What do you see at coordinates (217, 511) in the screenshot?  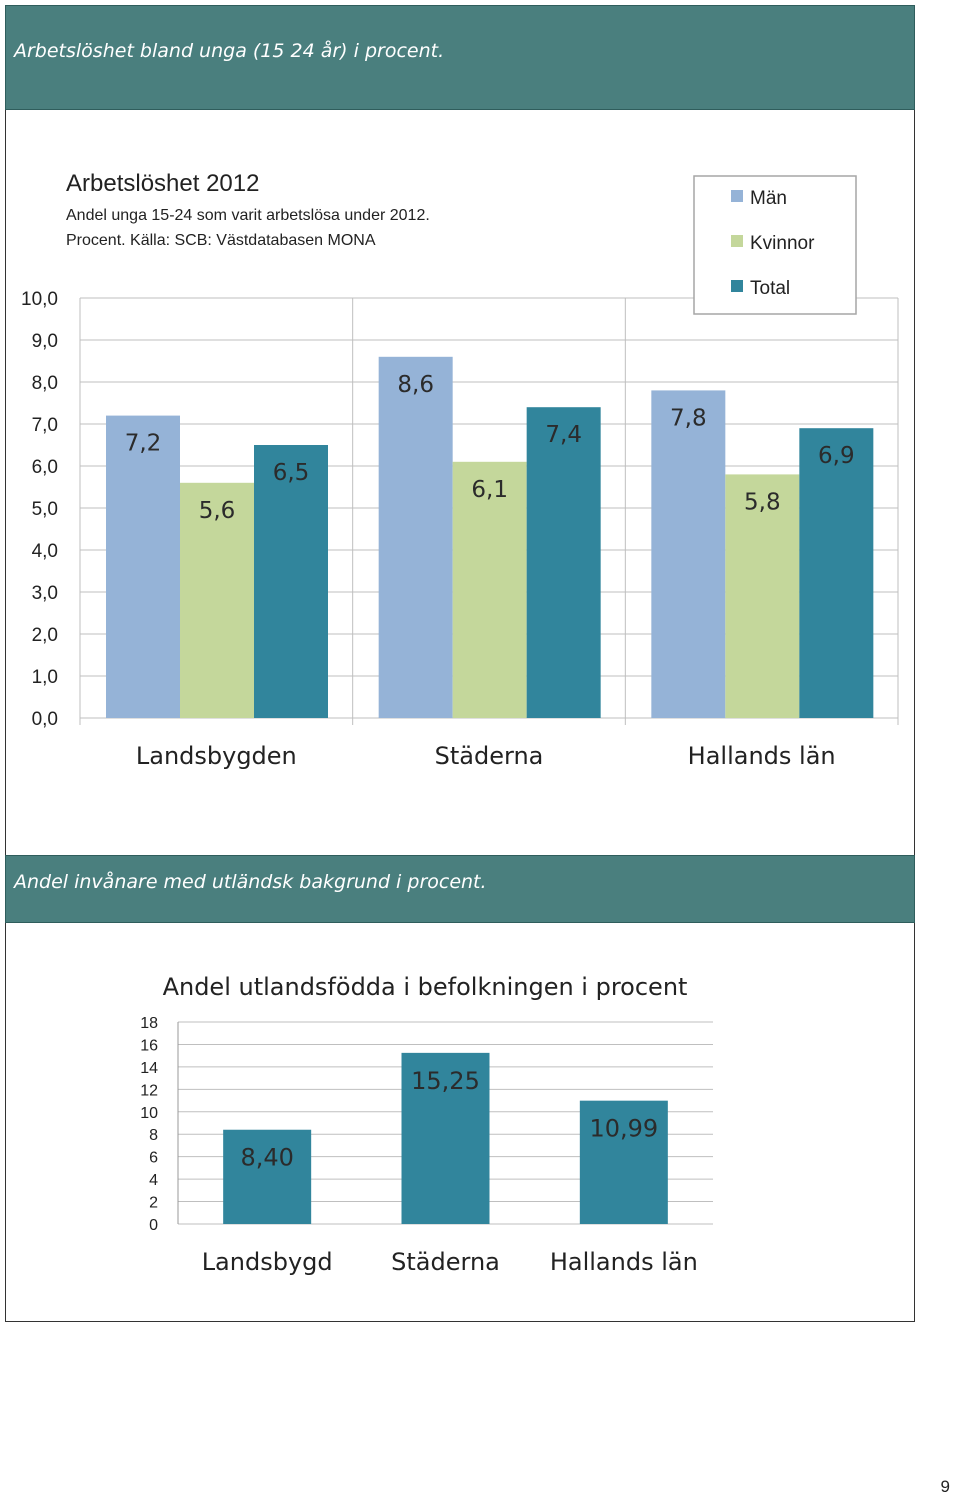 I see `data-label: 5,6` at bounding box center [217, 511].